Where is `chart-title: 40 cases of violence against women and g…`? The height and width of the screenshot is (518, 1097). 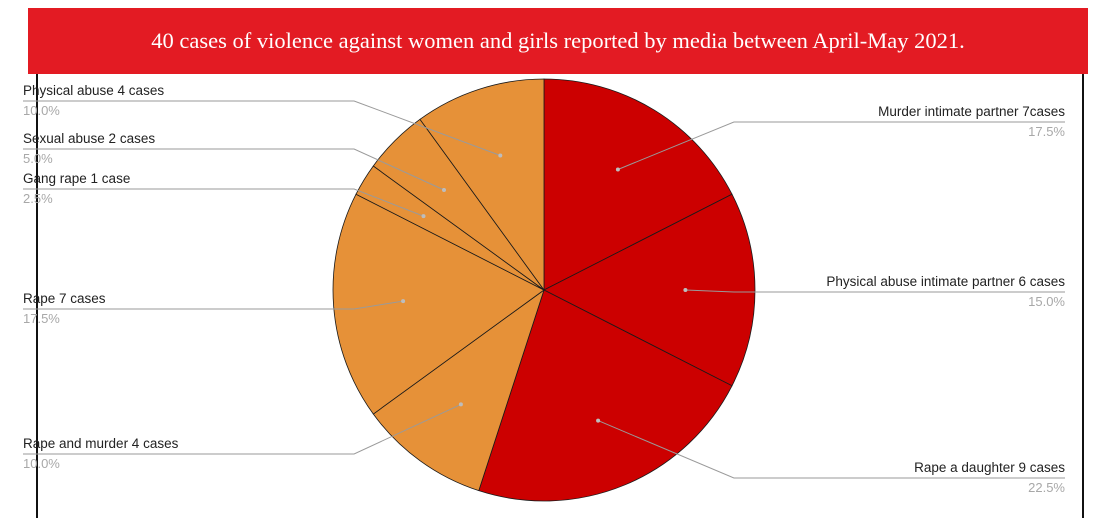
chart-title: 40 cases of violence against women and g… is located at coordinates (558, 41).